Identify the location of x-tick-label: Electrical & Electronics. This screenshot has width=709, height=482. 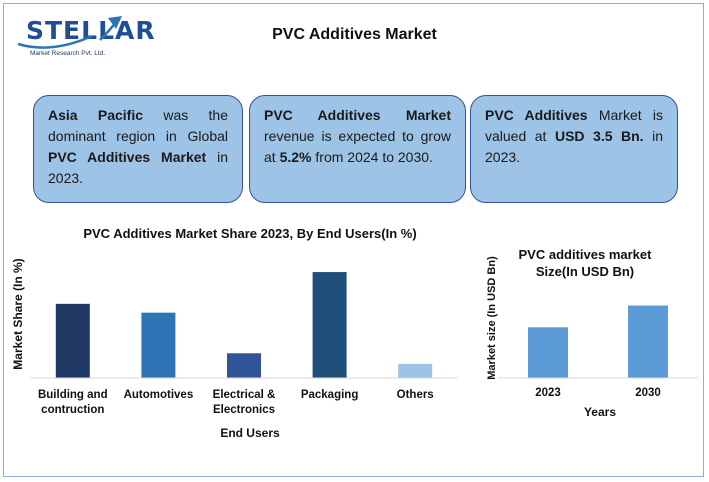
(244, 403).